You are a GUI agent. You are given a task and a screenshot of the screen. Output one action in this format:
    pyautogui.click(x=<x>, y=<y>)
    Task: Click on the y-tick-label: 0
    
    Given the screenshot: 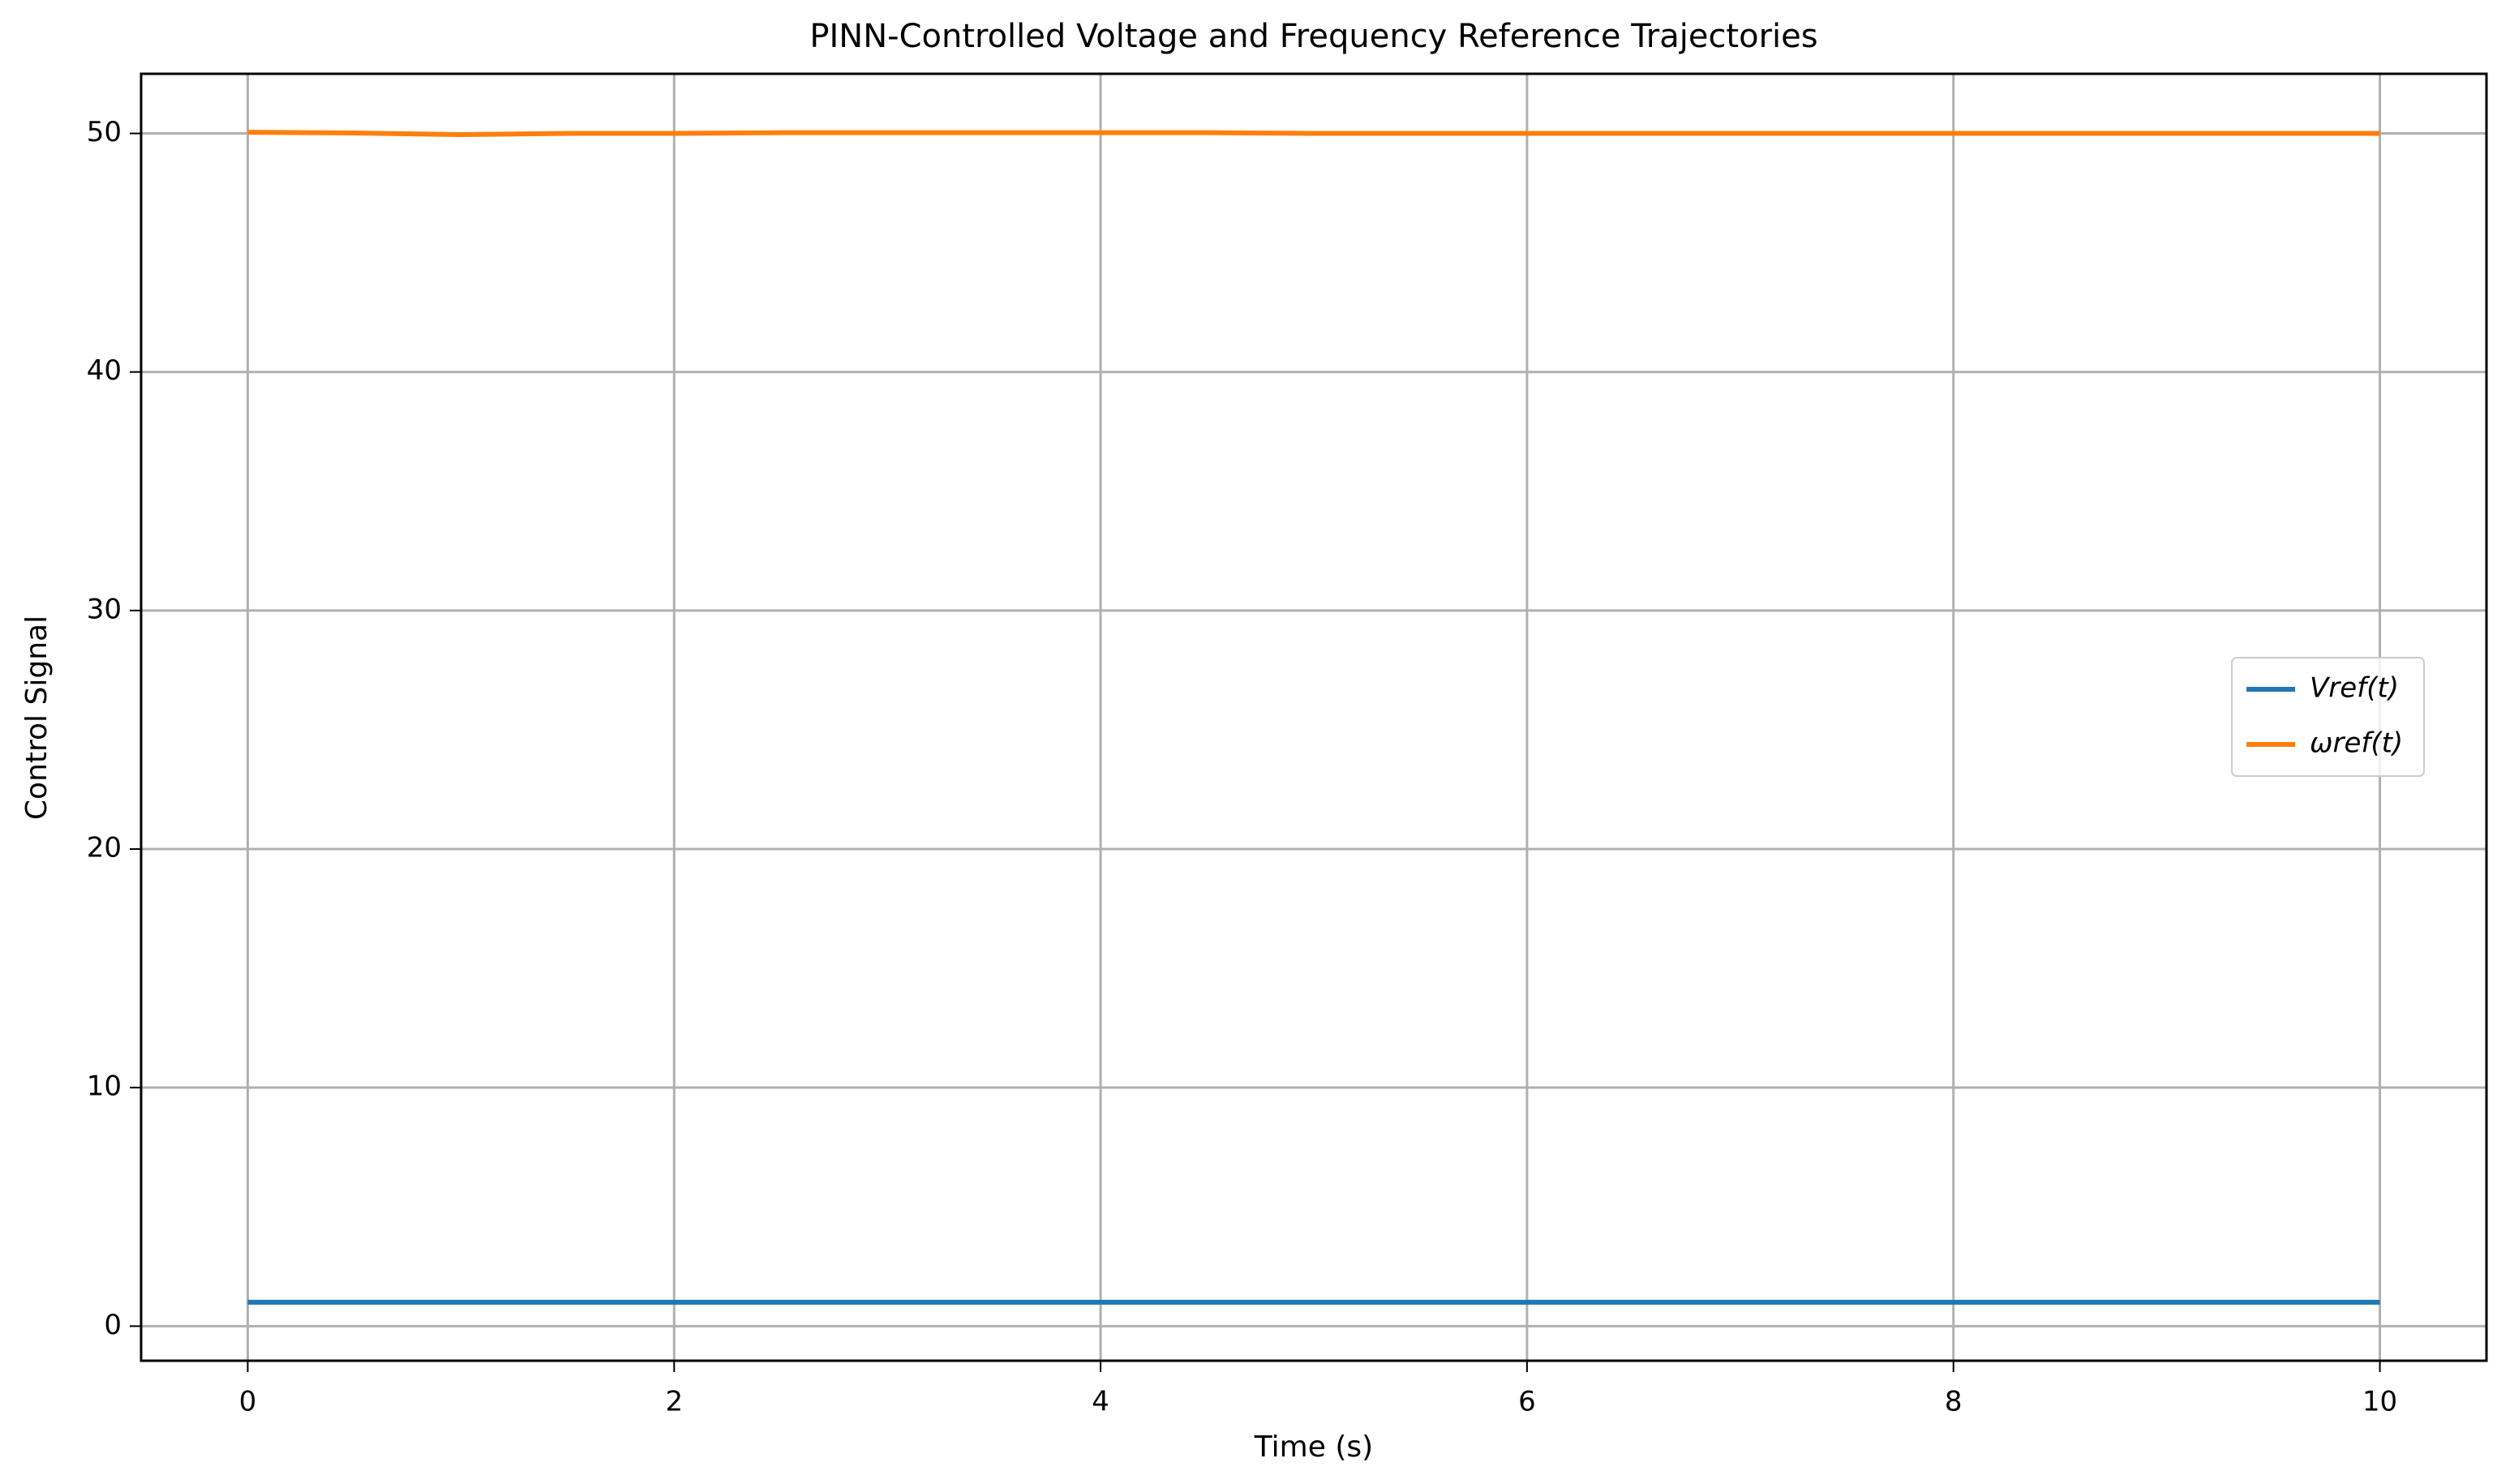 What is the action you would take?
    pyautogui.click(x=113, y=1325)
    